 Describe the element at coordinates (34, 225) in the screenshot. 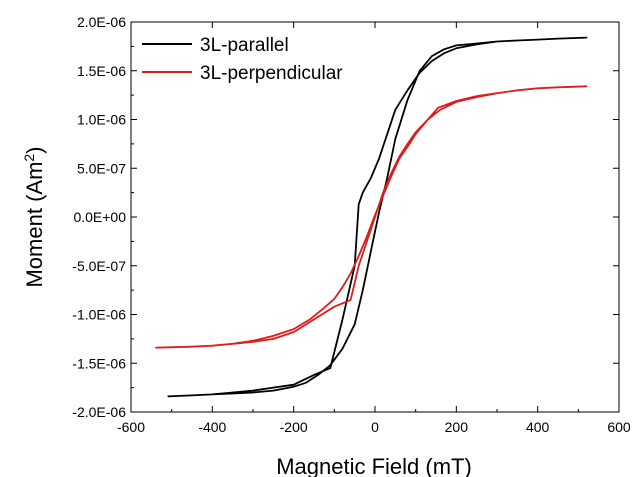

I see `y-axis-title-main: Moment (Am` at that location.